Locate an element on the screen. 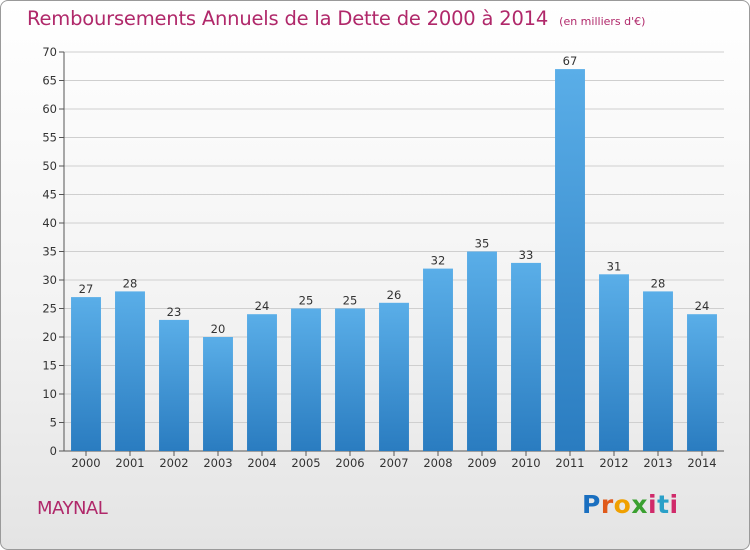 The height and width of the screenshot is (550, 750). x-tick-label: 2007 is located at coordinates (393, 463).